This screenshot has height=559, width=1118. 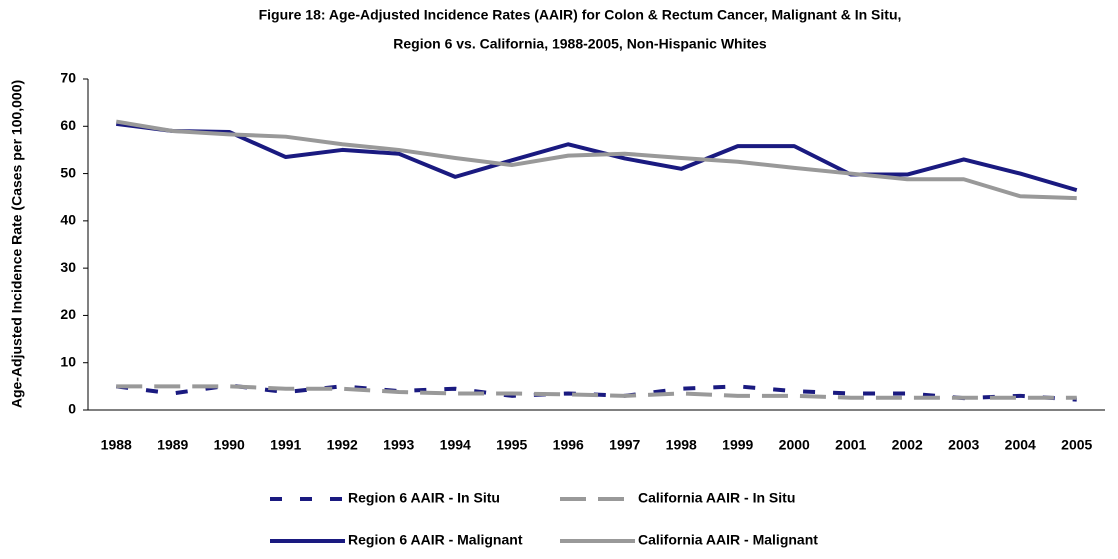 What do you see at coordinates (728, 540) in the screenshot?
I see `legend-label: California AAIR - Malignant` at bounding box center [728, 540].